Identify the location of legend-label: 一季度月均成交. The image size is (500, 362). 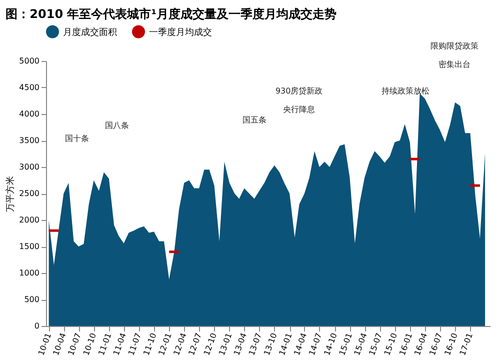
(180, 32).